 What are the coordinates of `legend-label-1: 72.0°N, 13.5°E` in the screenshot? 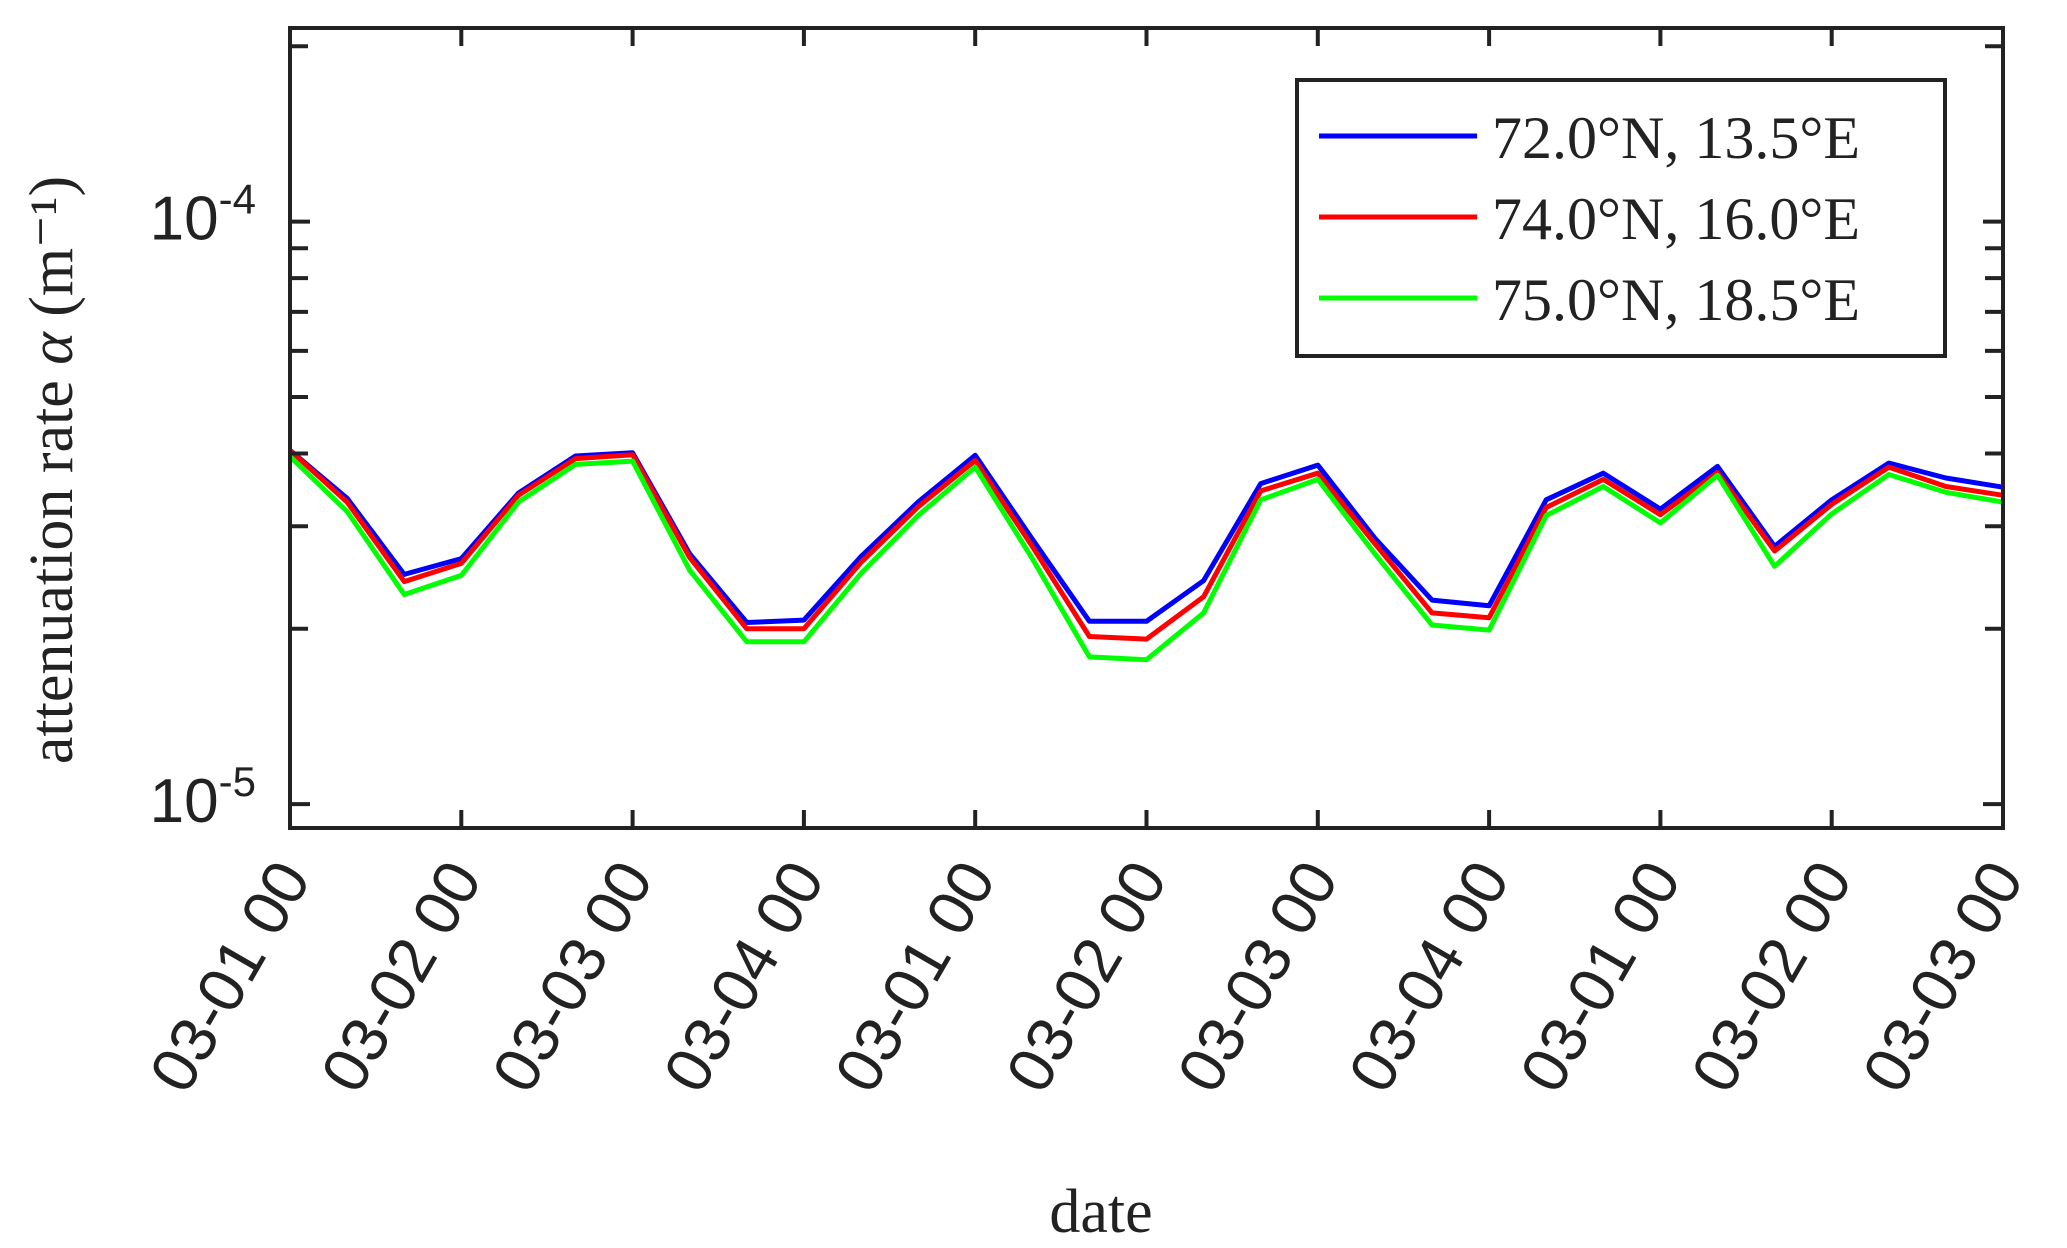 It's located at (1676, 138).